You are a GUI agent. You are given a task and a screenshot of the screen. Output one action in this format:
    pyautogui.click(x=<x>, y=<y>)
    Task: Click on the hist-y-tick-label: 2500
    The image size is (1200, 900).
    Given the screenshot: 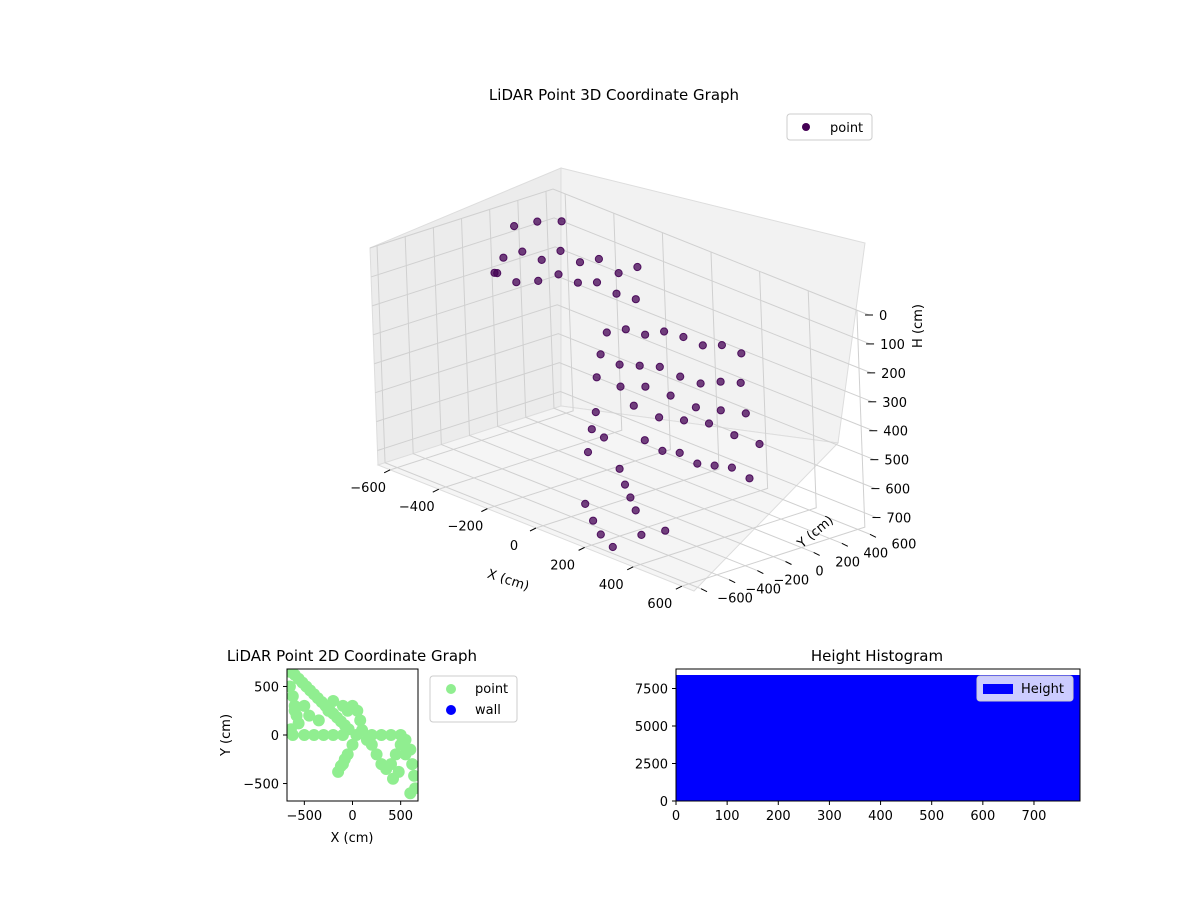 What is the action you would take?
    pyautogui.click(x=651, y=765)
    